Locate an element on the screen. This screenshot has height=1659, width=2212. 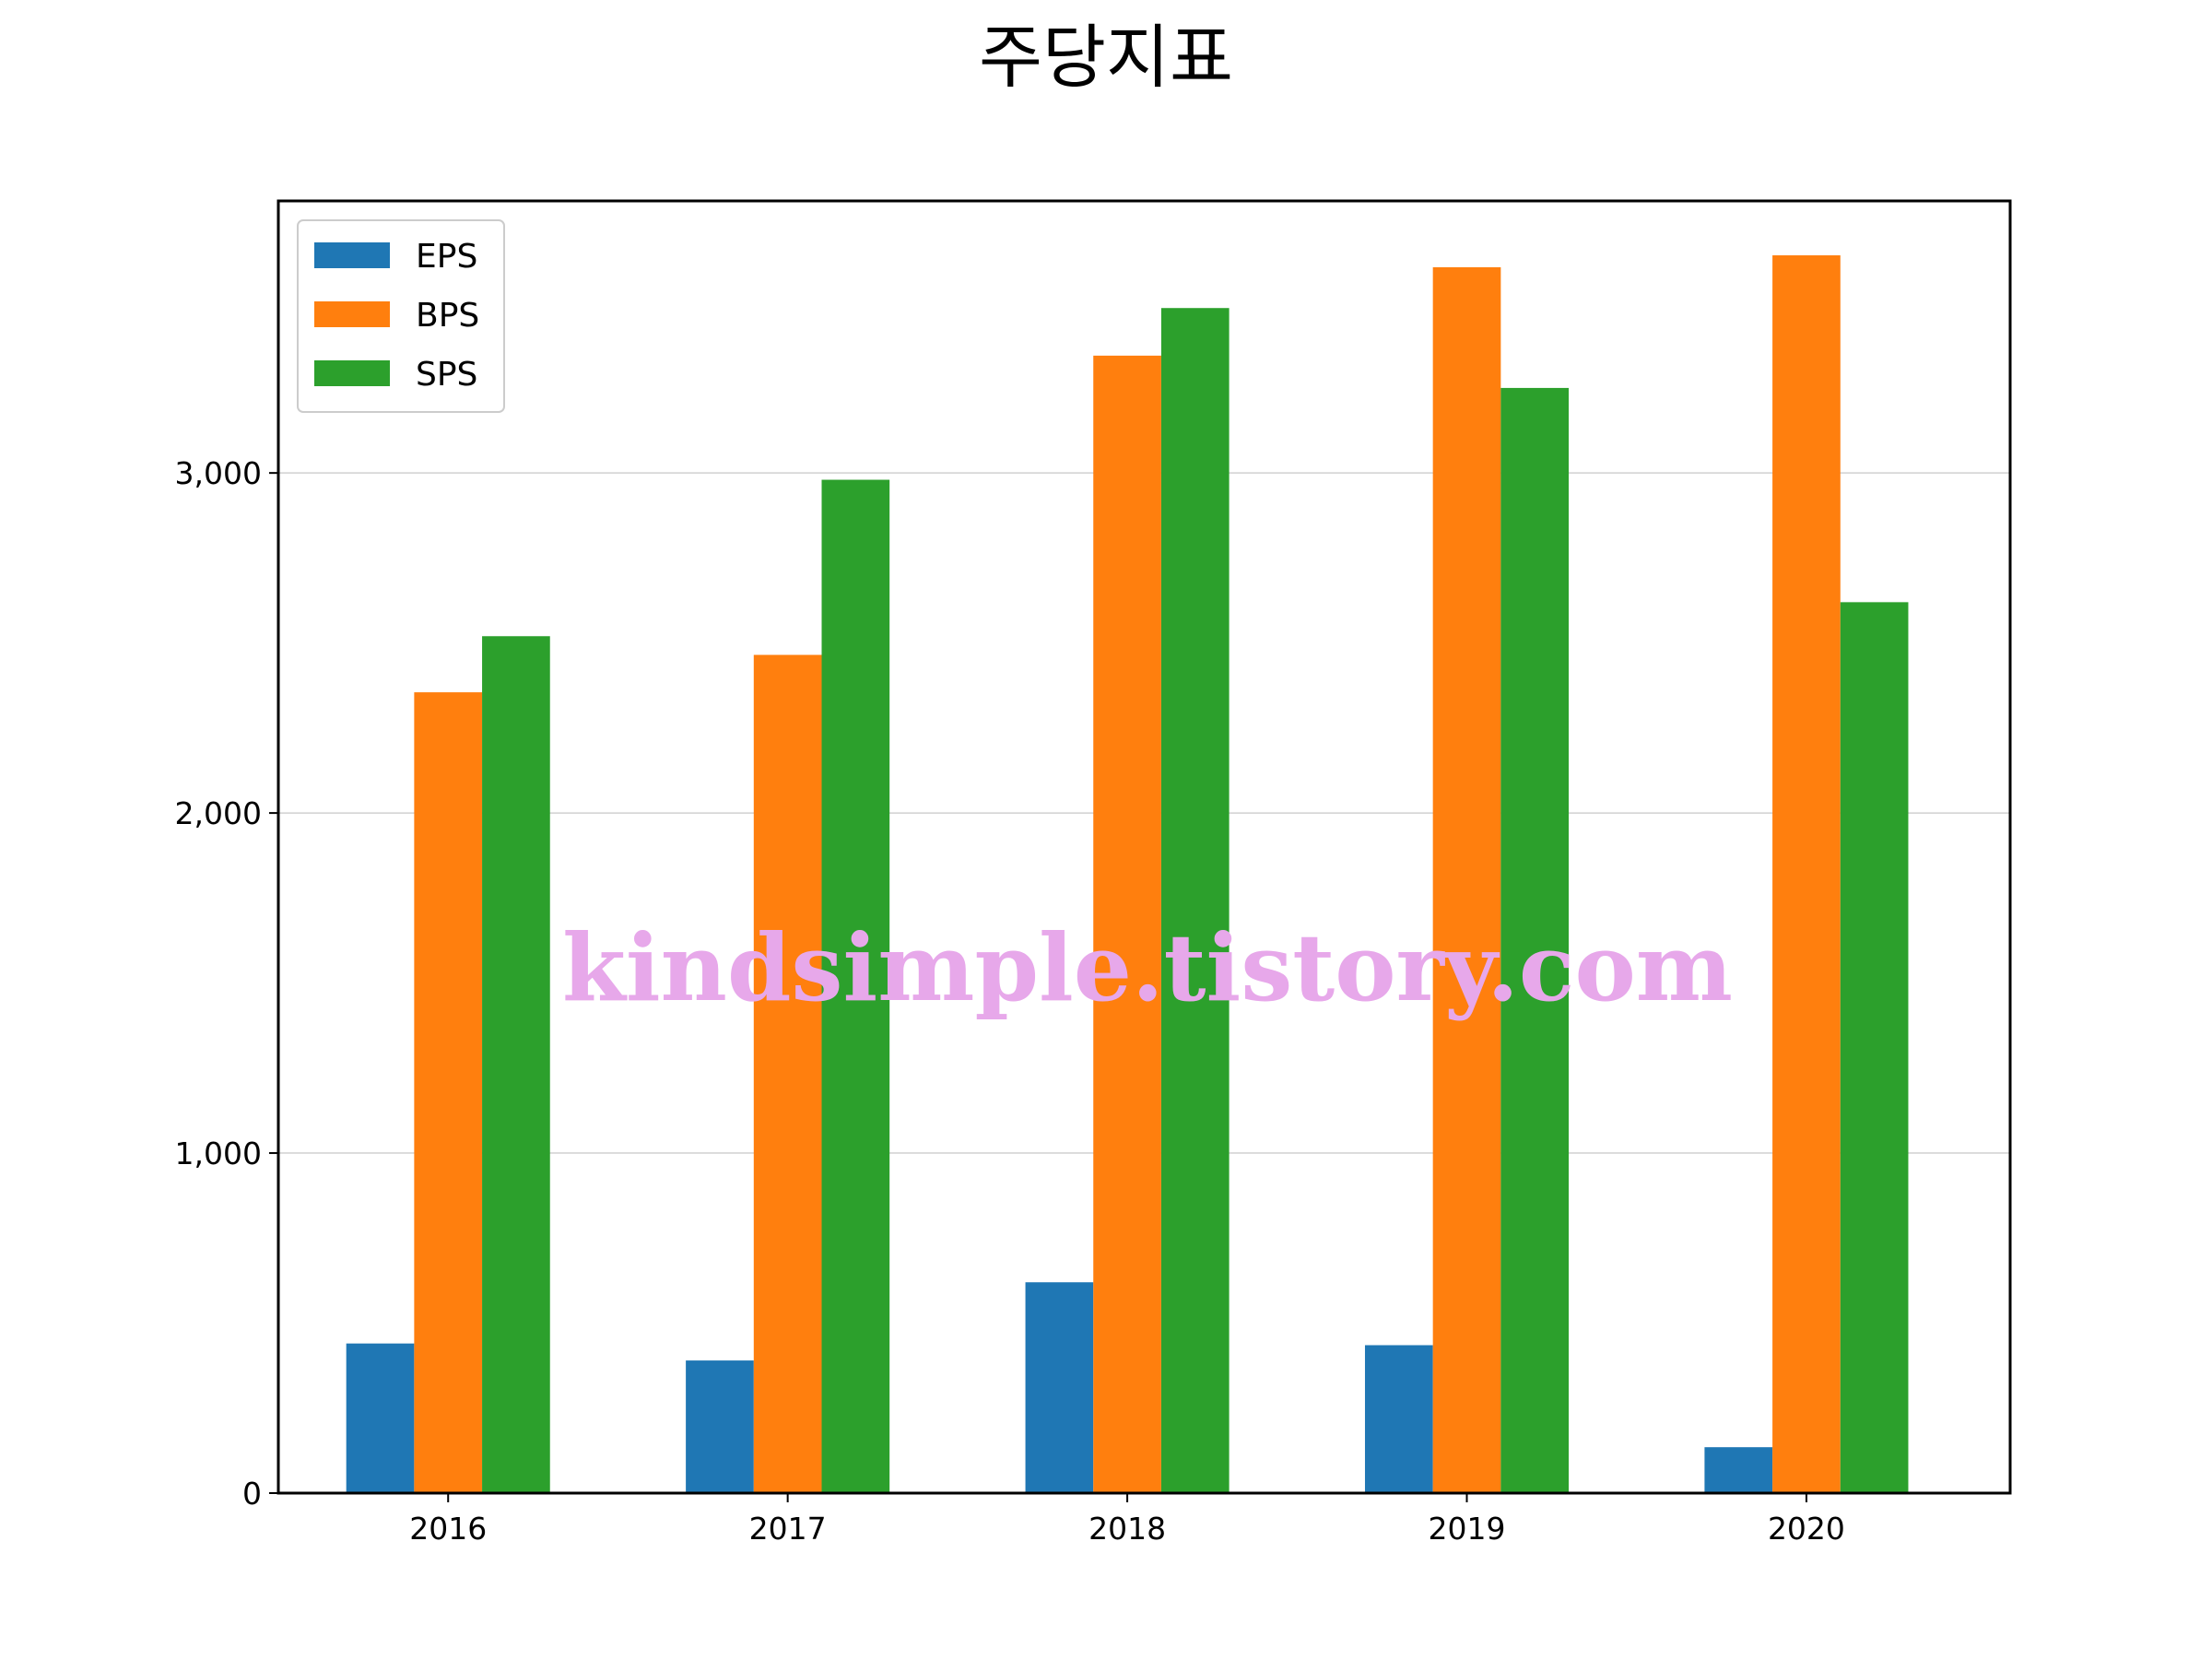
y-tick-label: 0 is located at coordinates (252, 1494).